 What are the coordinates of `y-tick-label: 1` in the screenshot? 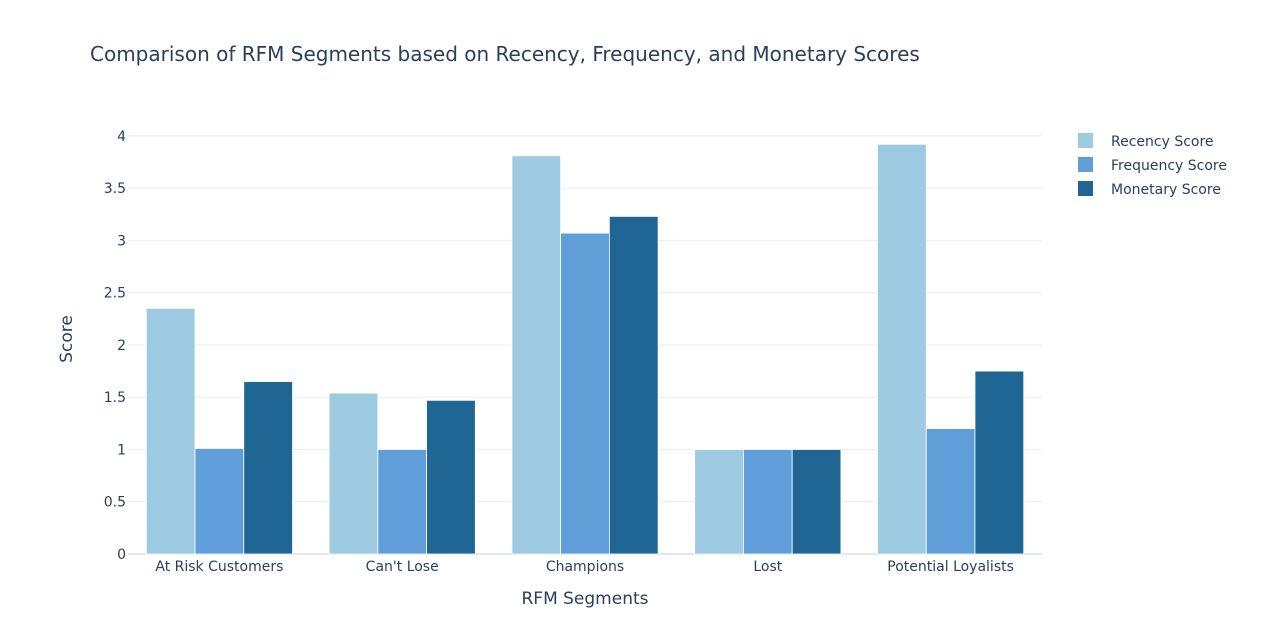 It's located at (121, 450).